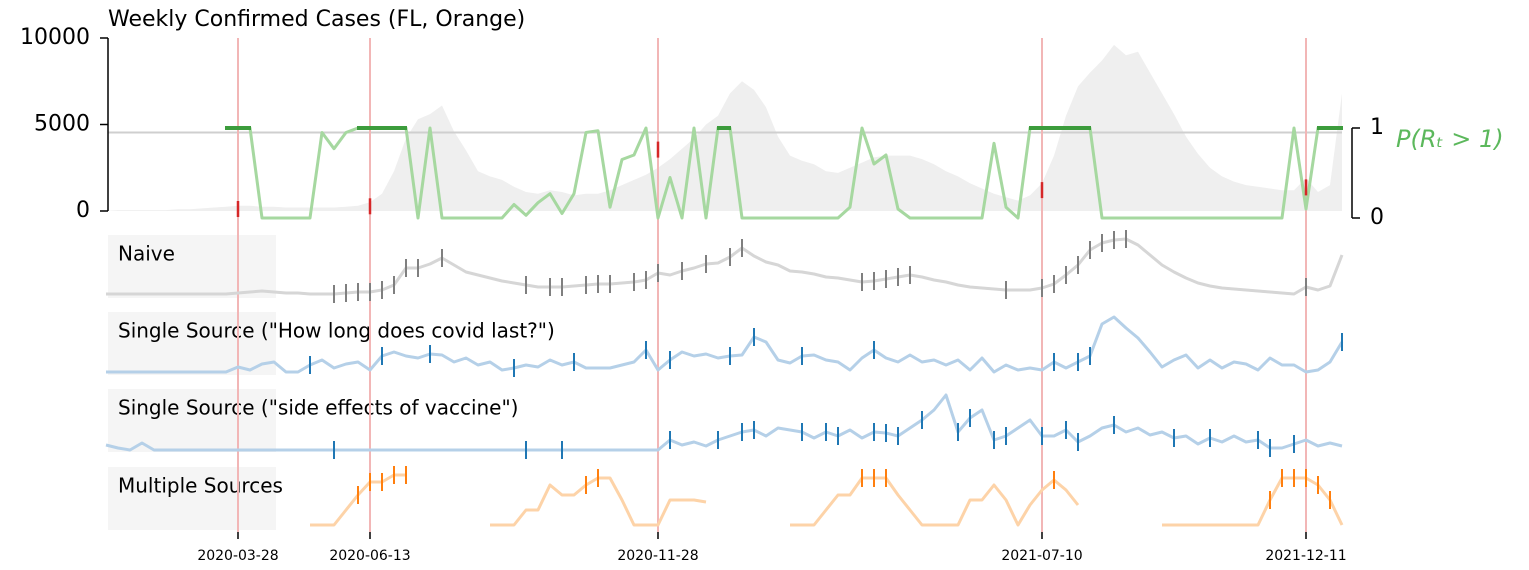 This screenshot has width=1529, height=570. Describe the element at coordinates (1305, 556) in the screenshot. I see `x-tick-label: 2021-12-11` at that location.